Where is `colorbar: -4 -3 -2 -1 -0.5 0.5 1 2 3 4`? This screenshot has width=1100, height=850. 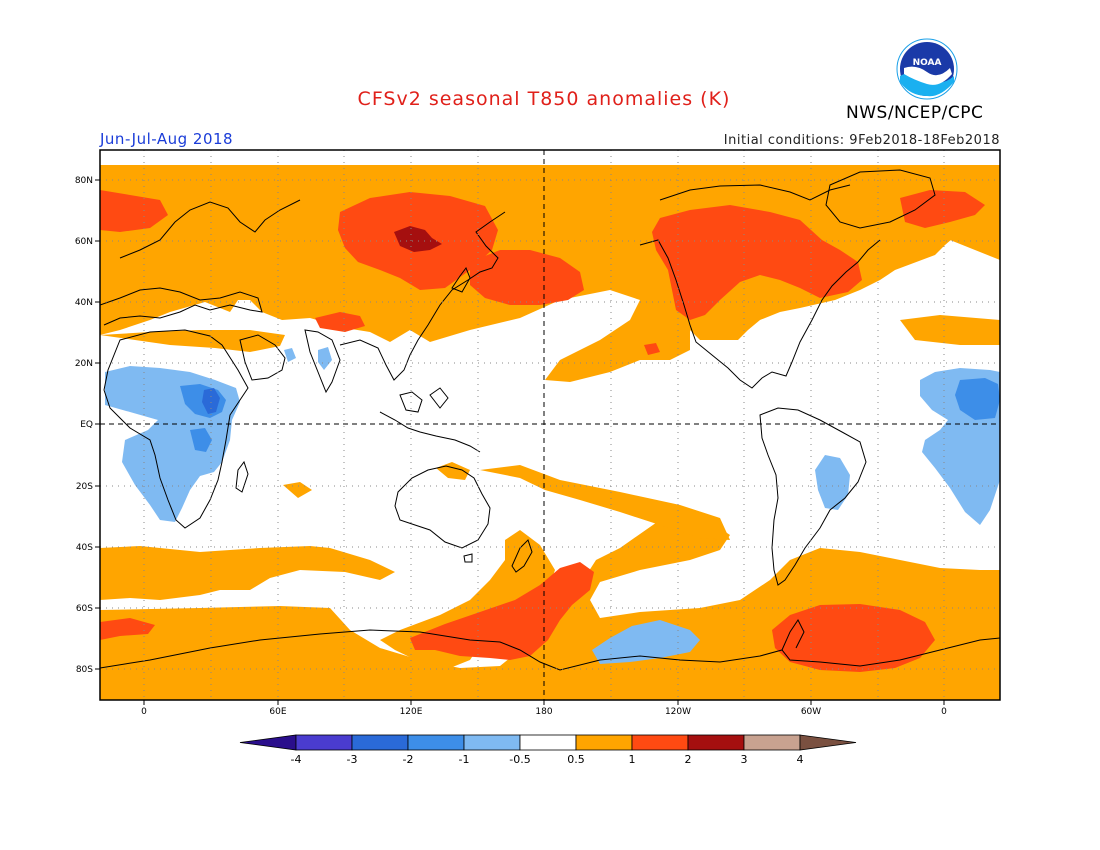
colorbar: -4 -3 -2 -1 -0.5 0.5 1 2 3 4 is located at coordinates (548, 750).